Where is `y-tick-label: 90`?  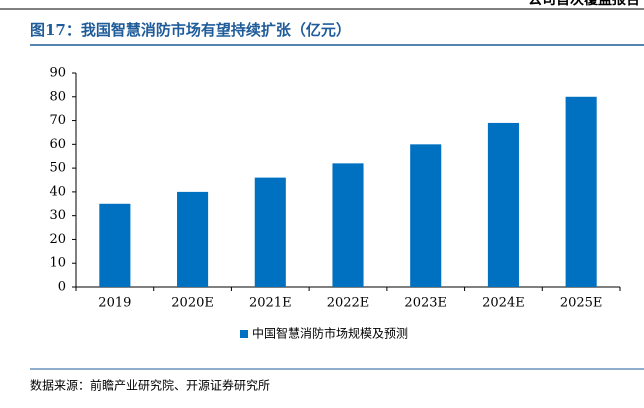 y-tick-label: 90 is located at coordinates (57, 73).